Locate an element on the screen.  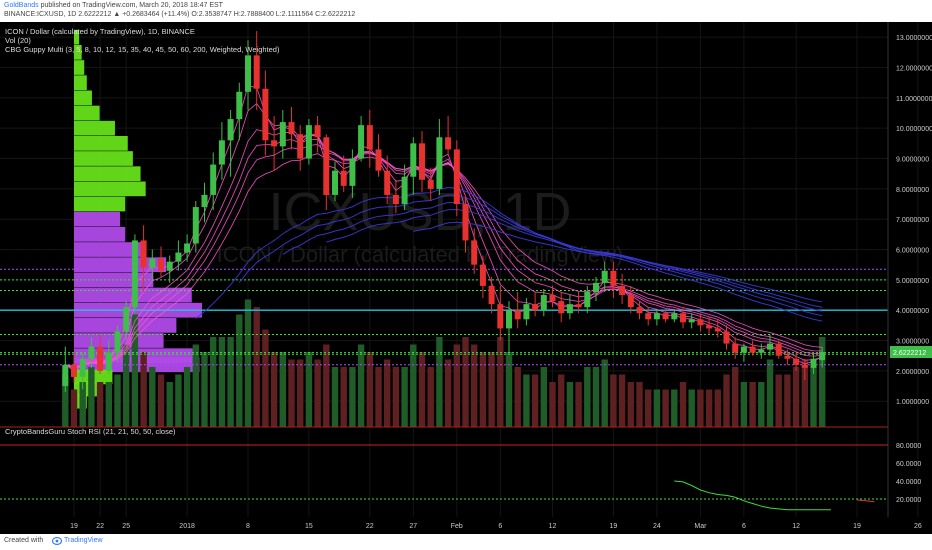
time-tick-label: 25 is located at coordinates (126, 526).